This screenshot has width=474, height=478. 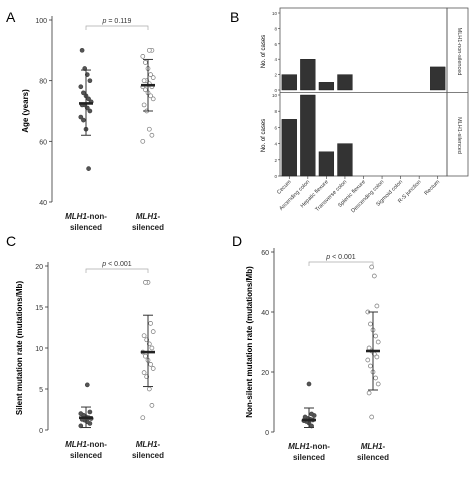 What do you see at coordinates (457, 92) in the screenshot?
I see `panel-b-strip-frame` at bounding box center [457, 92].